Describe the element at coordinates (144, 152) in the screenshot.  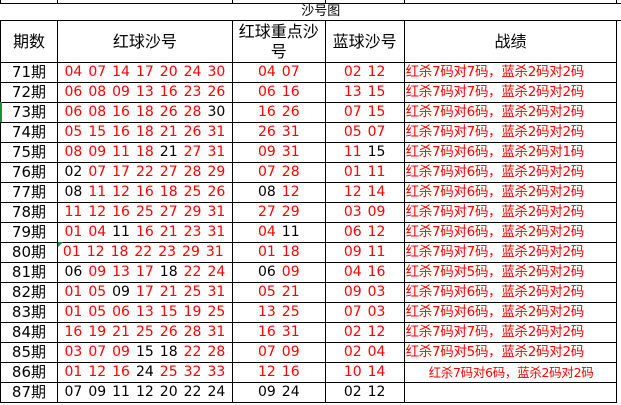
I see `red-sand-cell: 08 09 11 18 21 27 31` at that location.